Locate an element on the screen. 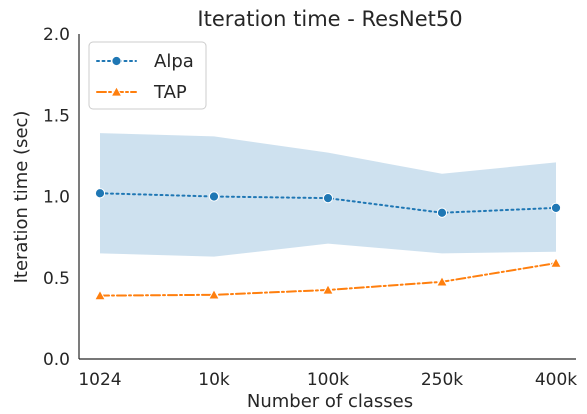  legend: Alpa TAP is located at coordinates (147, 75).